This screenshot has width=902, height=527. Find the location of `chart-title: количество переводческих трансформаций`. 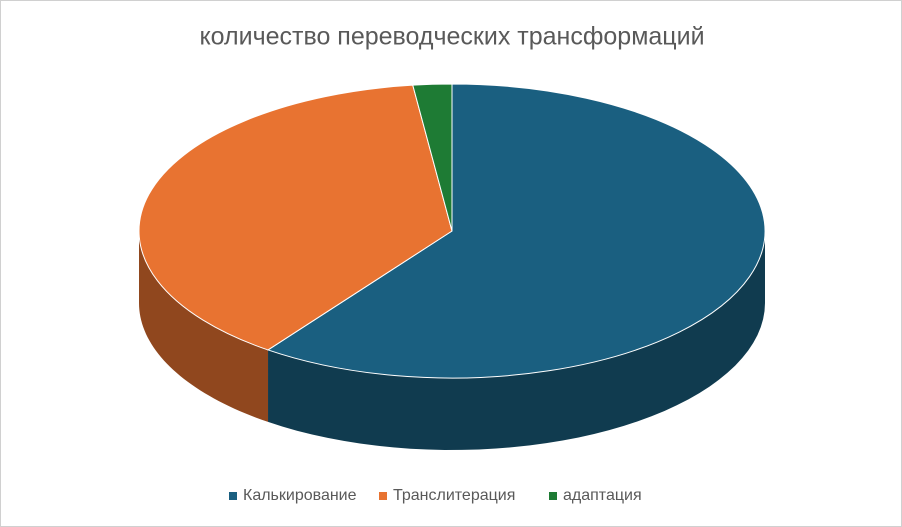

chart-title: количество переводческих трансформаций is located at coordinates (451, 37).